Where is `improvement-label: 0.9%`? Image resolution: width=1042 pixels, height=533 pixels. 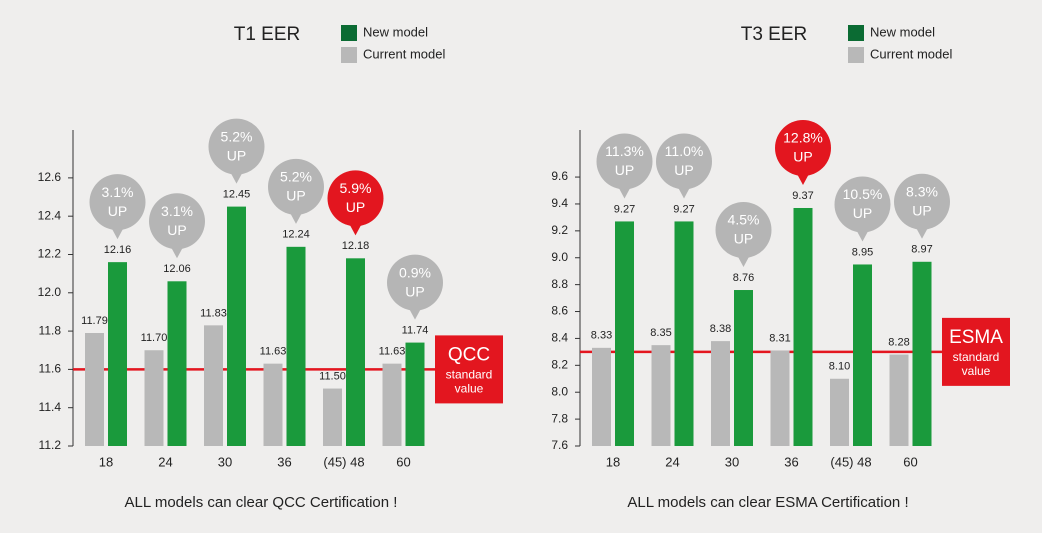 improvement-label: 0.9% is located at coordinates (415, 272).